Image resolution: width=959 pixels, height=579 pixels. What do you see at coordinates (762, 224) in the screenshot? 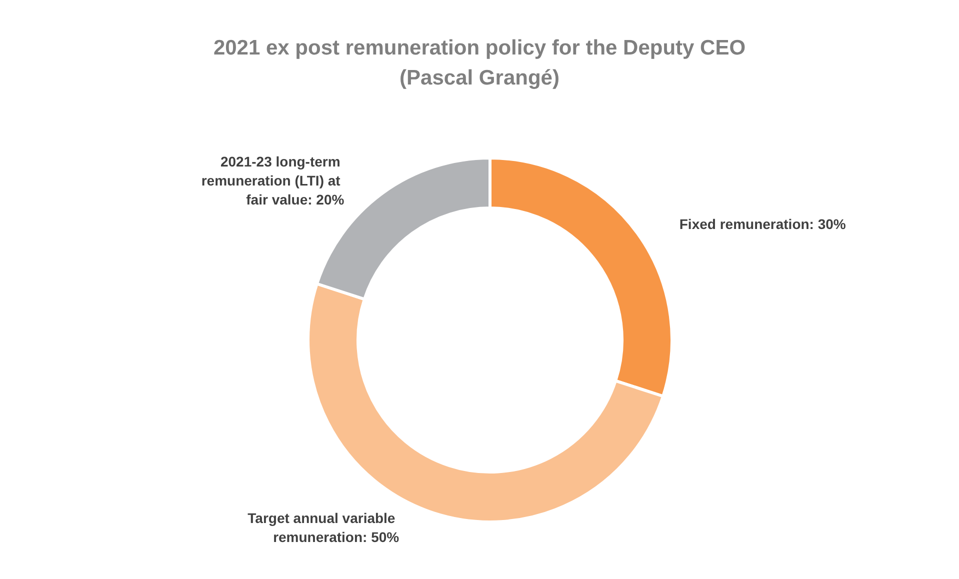
I see `slice-label: Fixed remuneration: 30%` at bounding box center [762, 224].